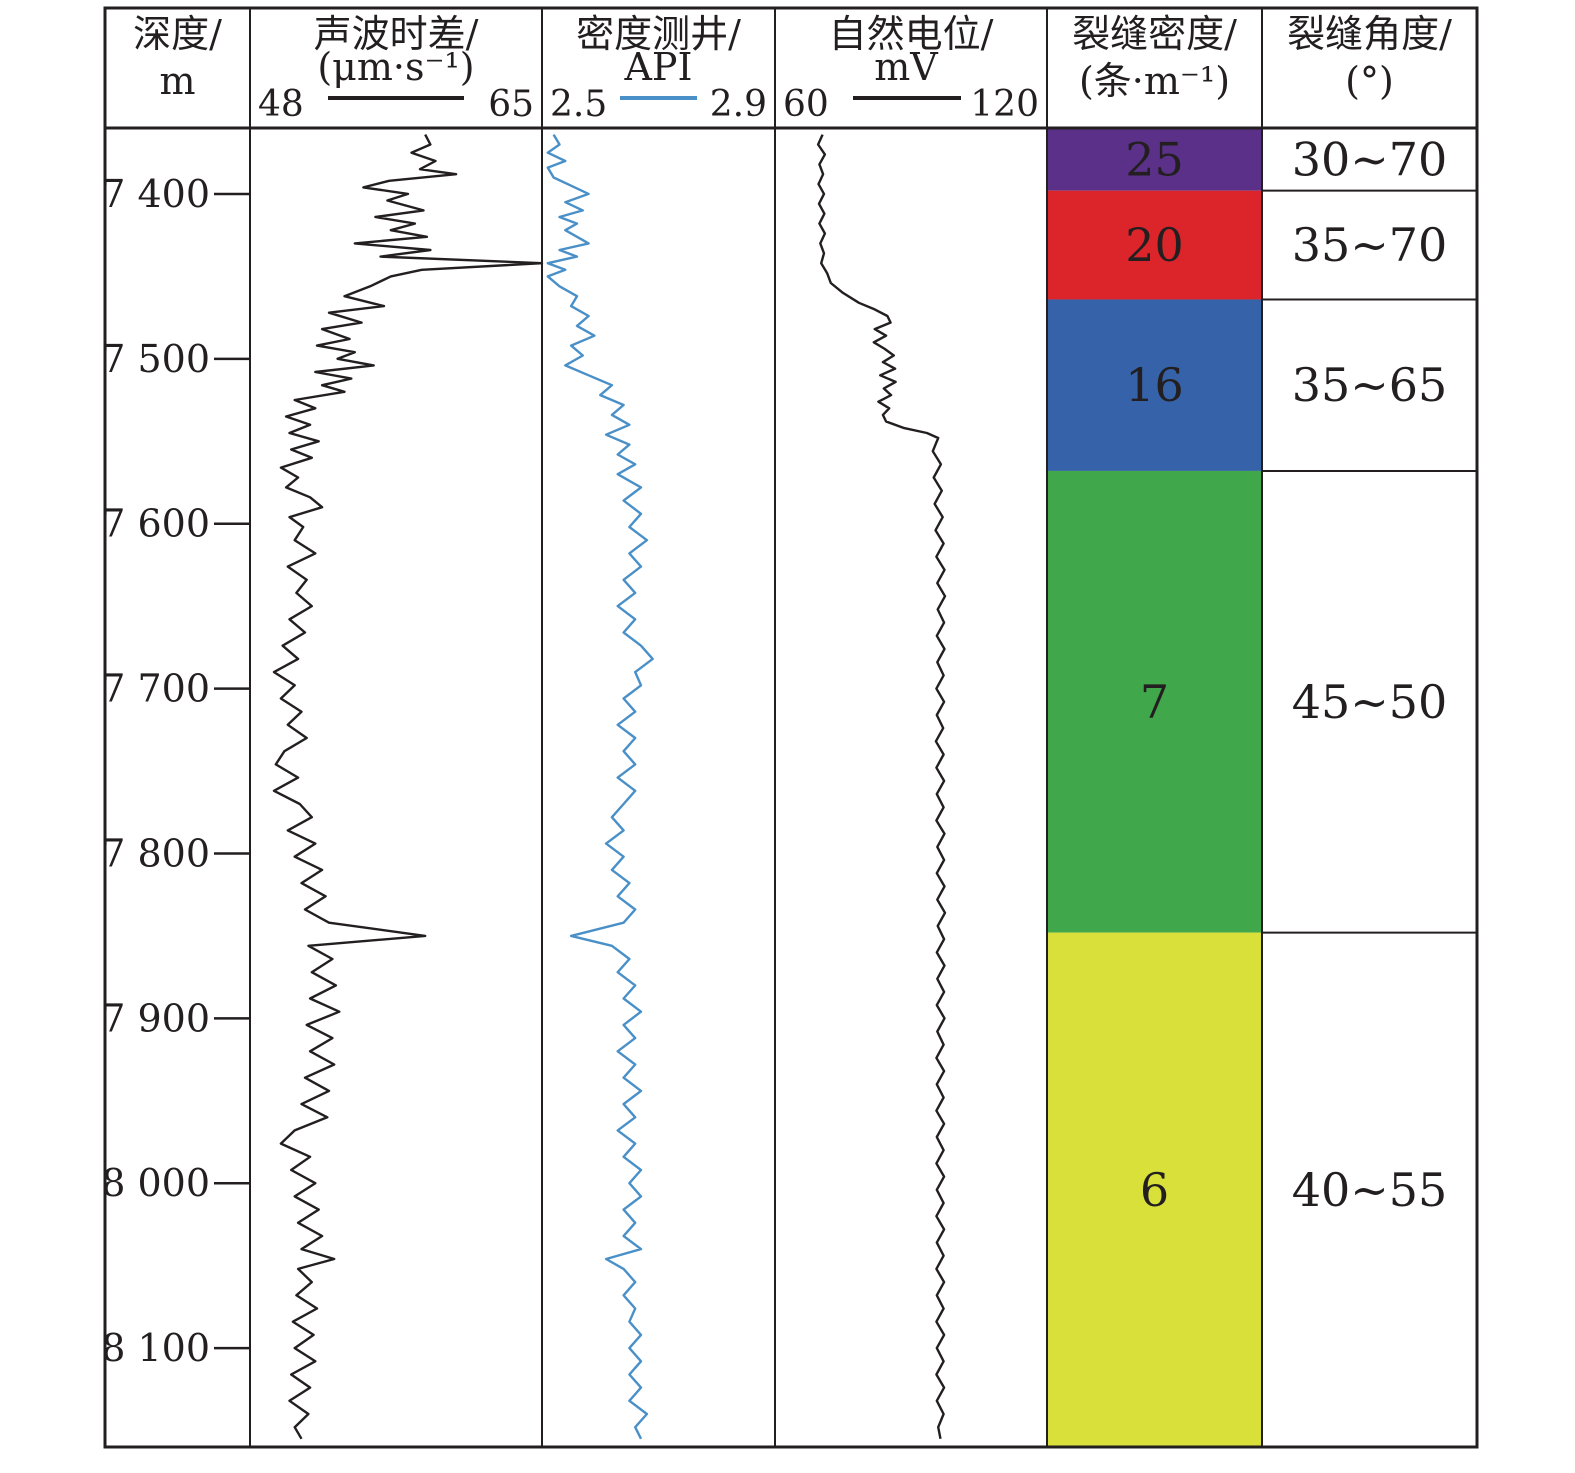 This screenshot has width=1575, height=1473. Describe the element at coordinates (396, 34) in the screenshot. I see `track-title: 声波时差/` at that location.